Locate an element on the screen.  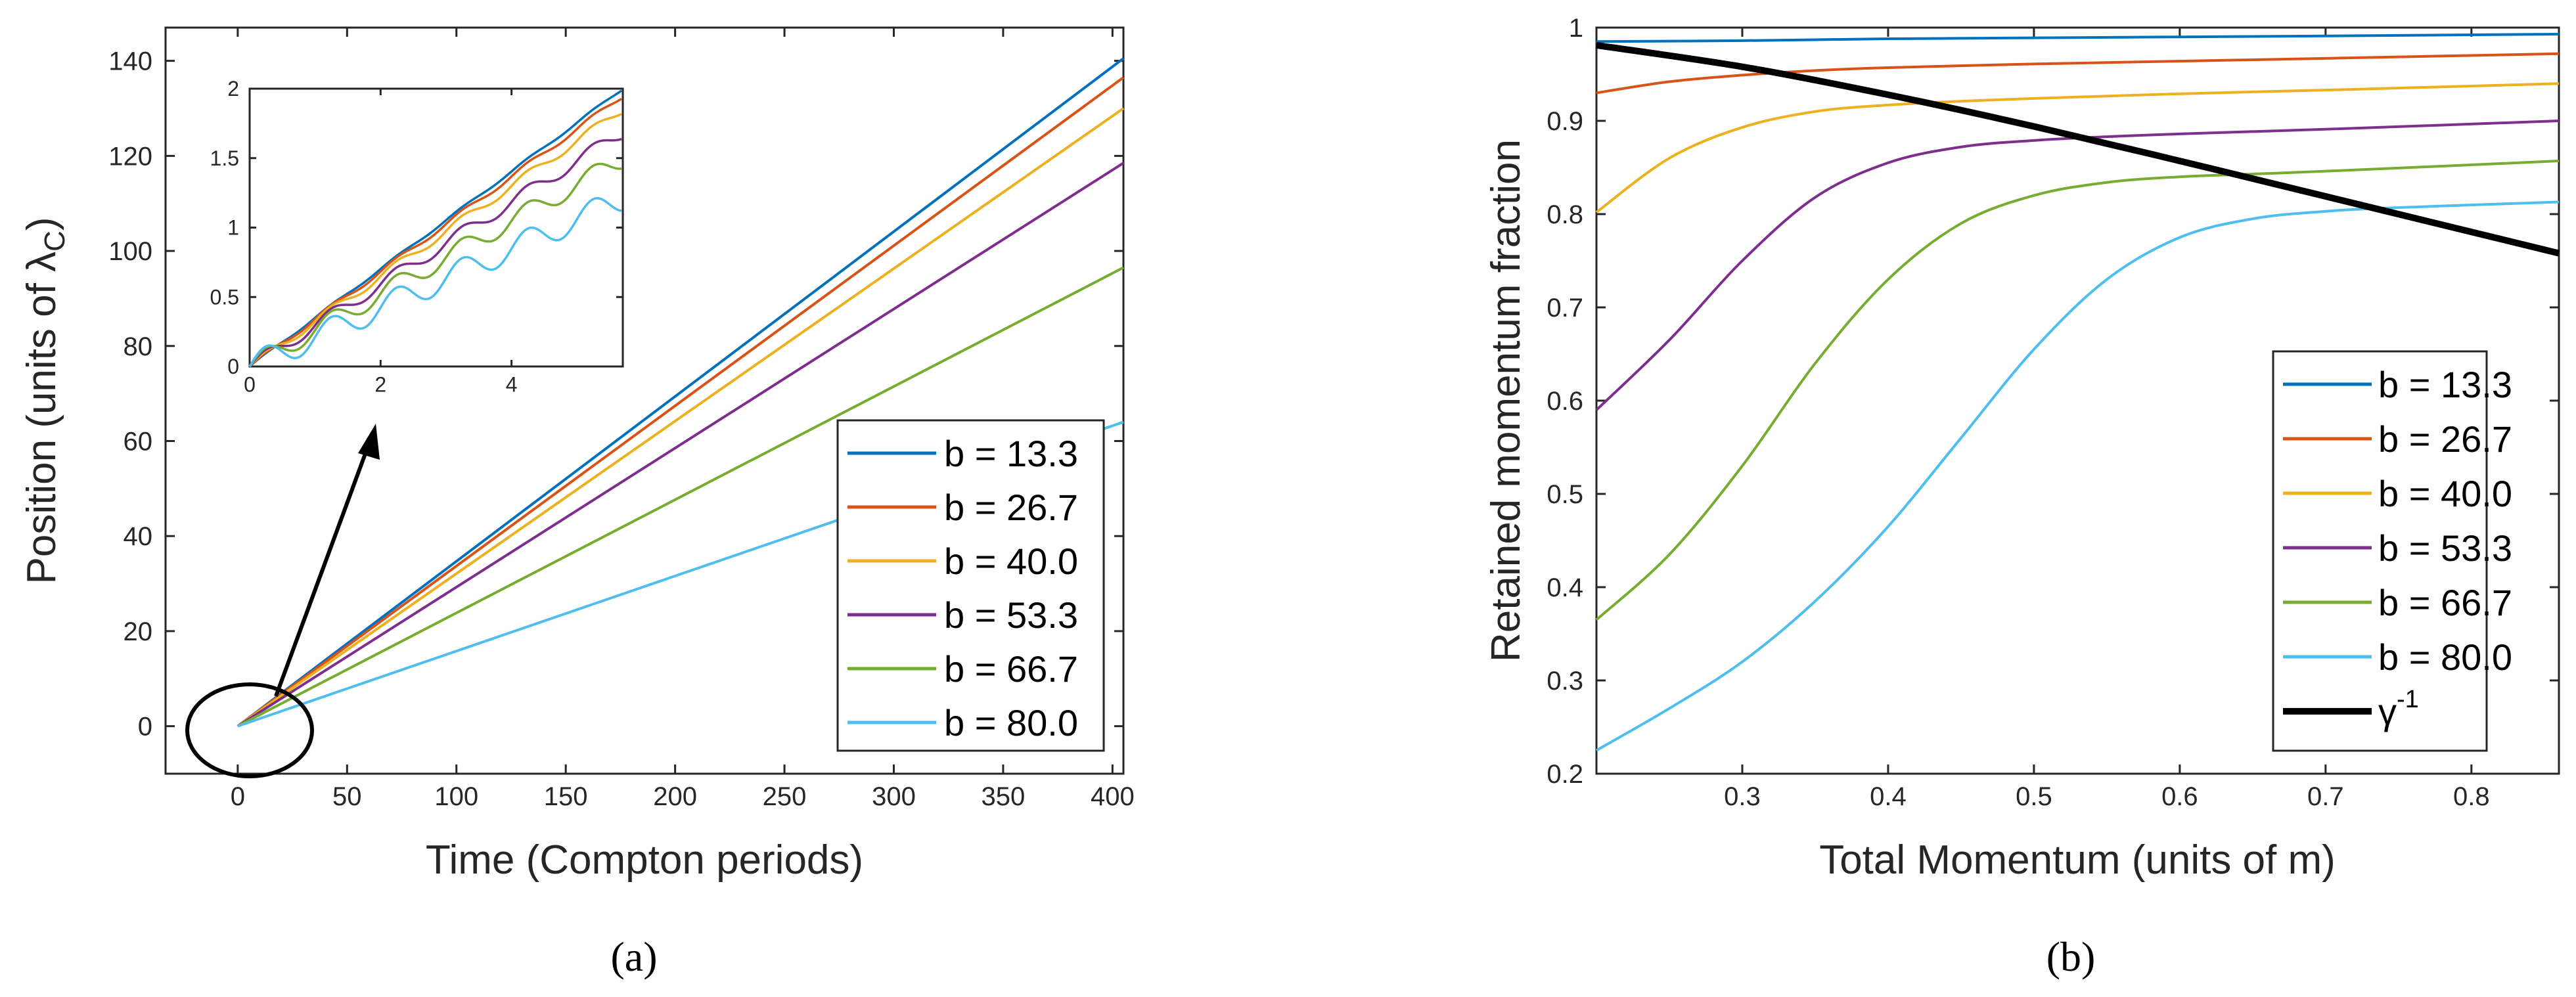
inset-series-lines is located at coordinates (435, 228).